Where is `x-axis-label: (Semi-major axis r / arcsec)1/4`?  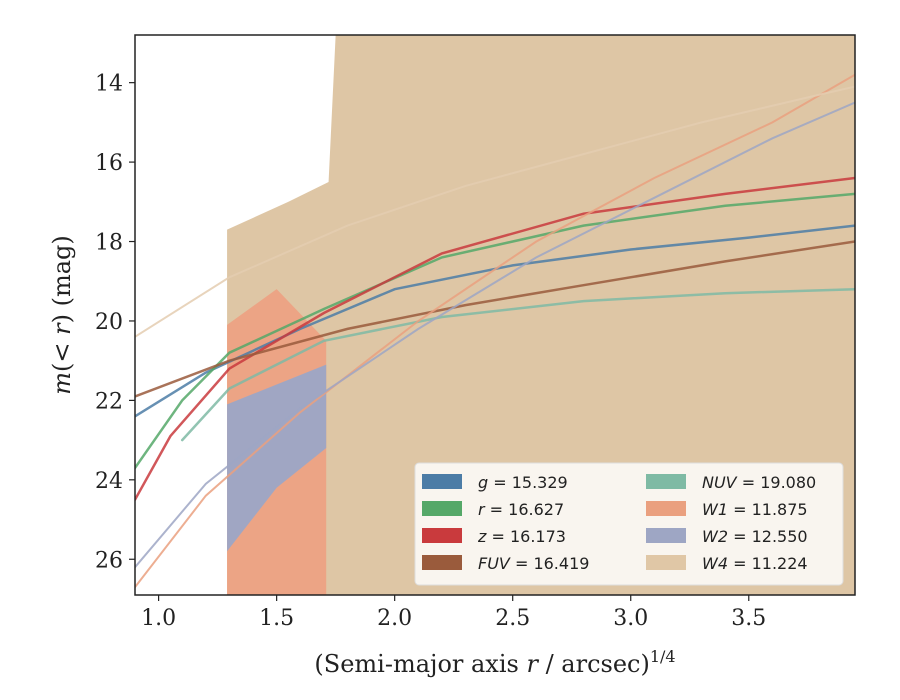 x-axis-label: (Semi-major axis r / arcsec)1/4 is located at coordinates (494, 662).